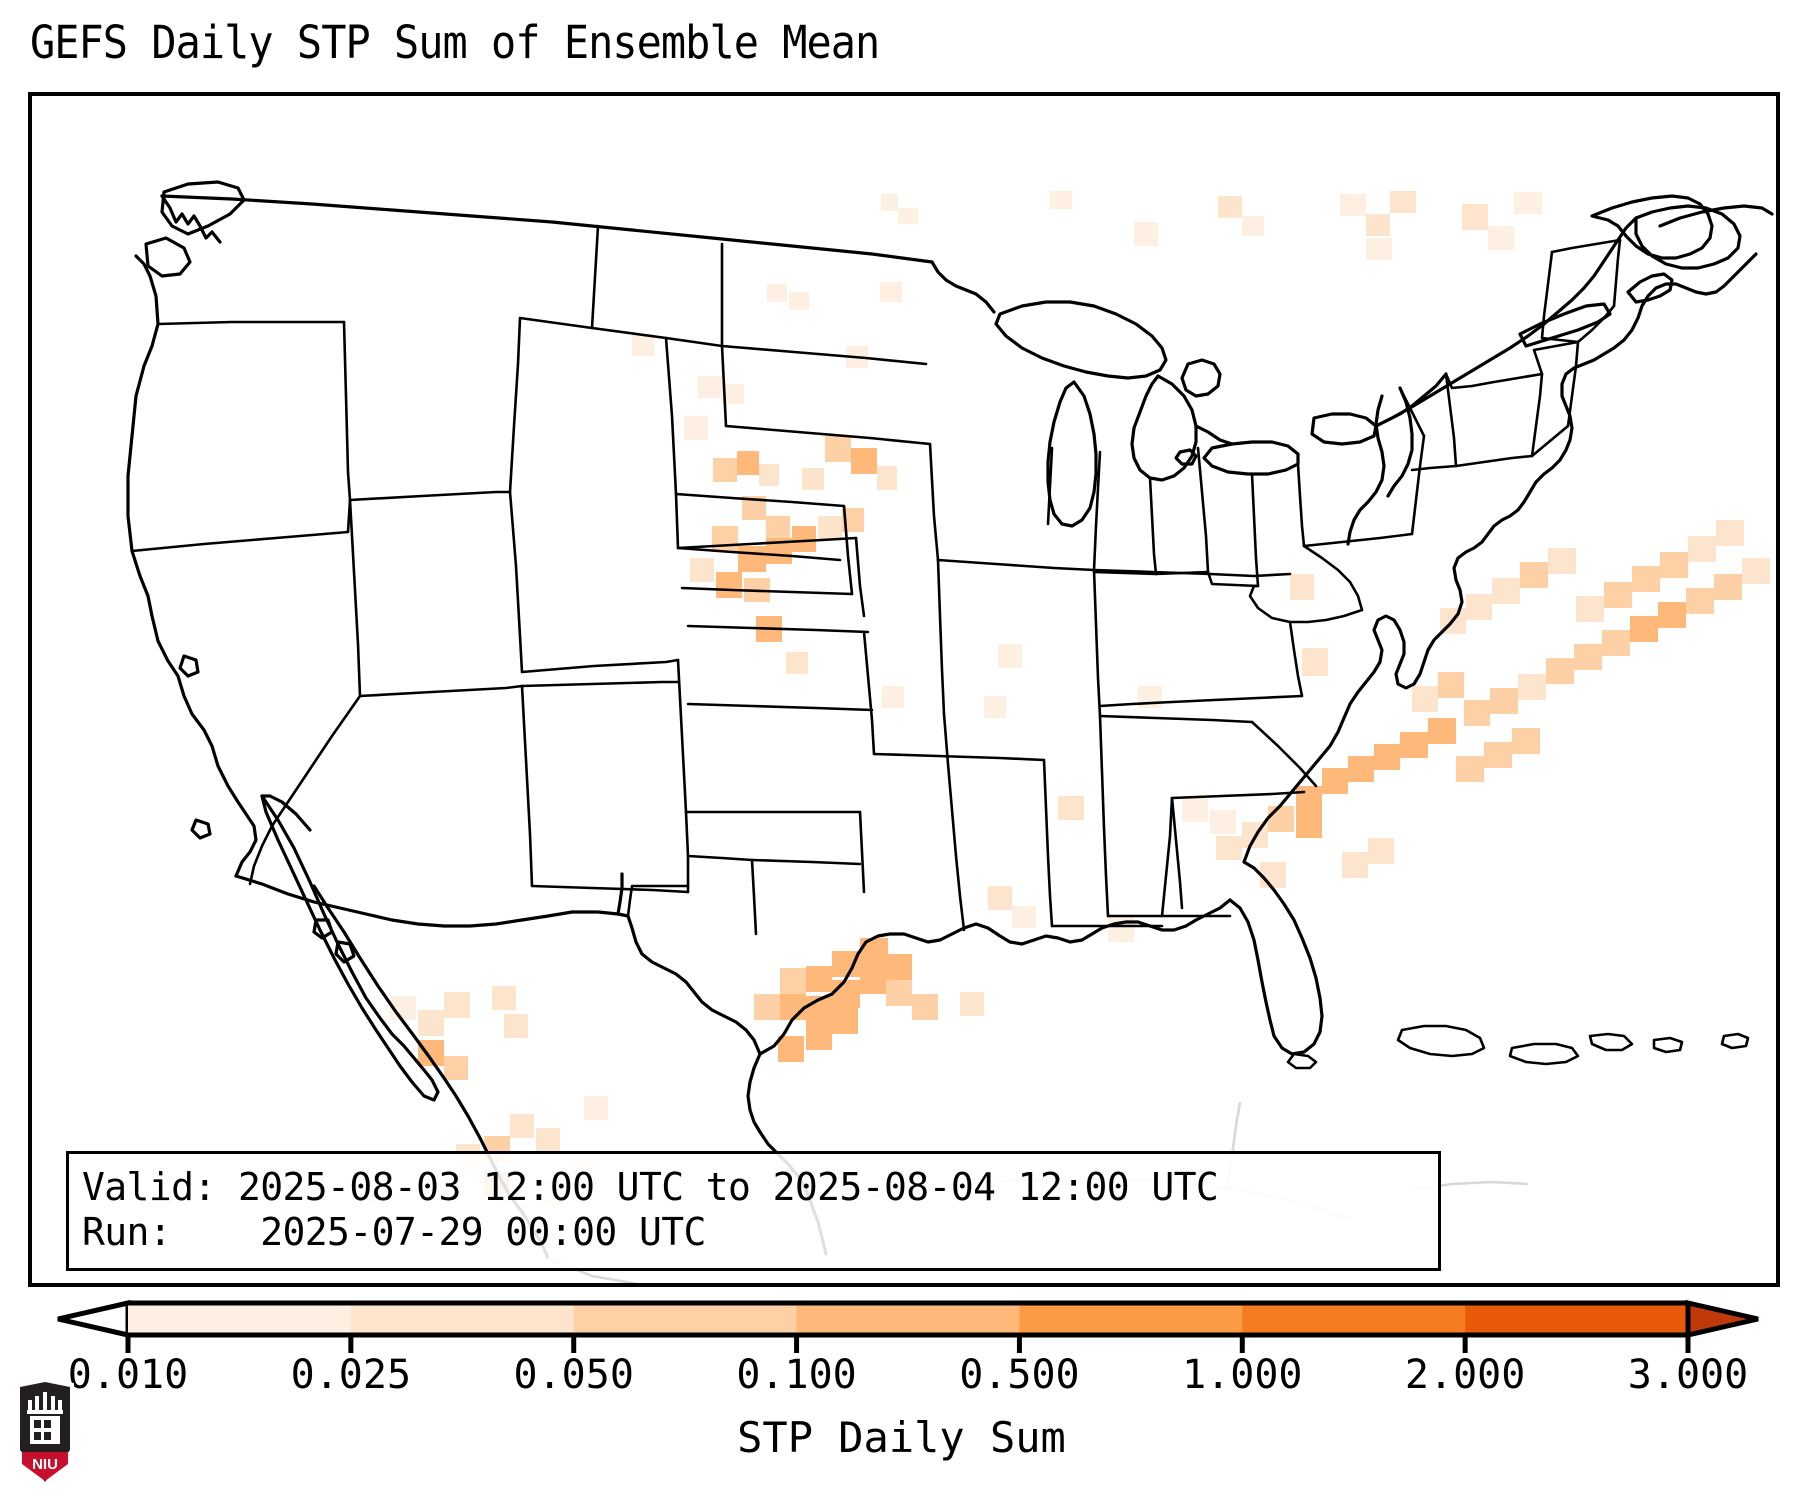 The height and width of the screenshot is (1500, 1803). What do you see at coordinates (345, 952) in the screenshot?
I see `baja-island-b` at bounding box center [345, 952].